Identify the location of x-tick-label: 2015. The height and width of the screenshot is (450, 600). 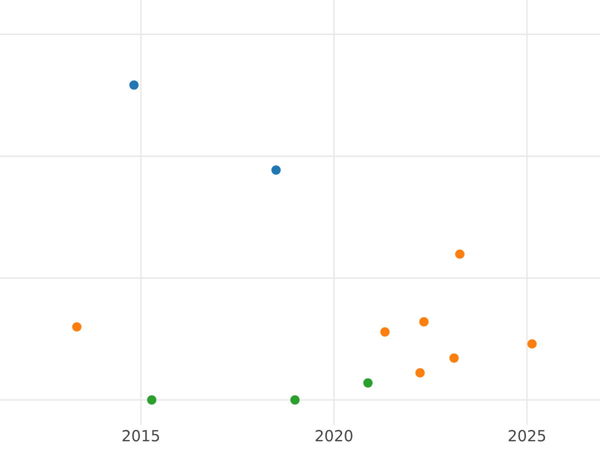
(141, 436).